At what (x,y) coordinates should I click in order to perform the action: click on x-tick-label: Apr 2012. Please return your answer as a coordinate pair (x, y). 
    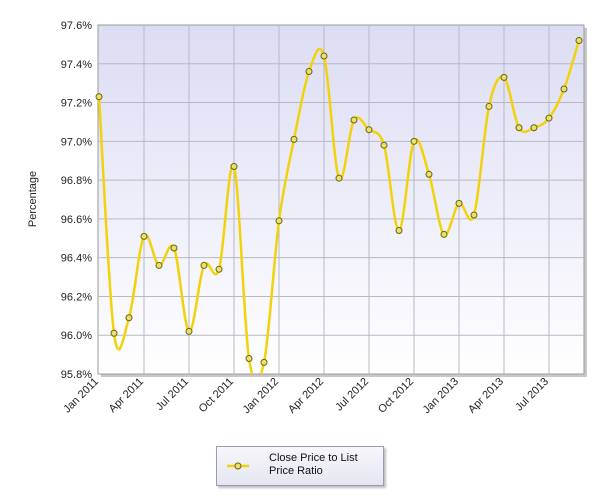
    Looking at the image, I should click on (306, 396).